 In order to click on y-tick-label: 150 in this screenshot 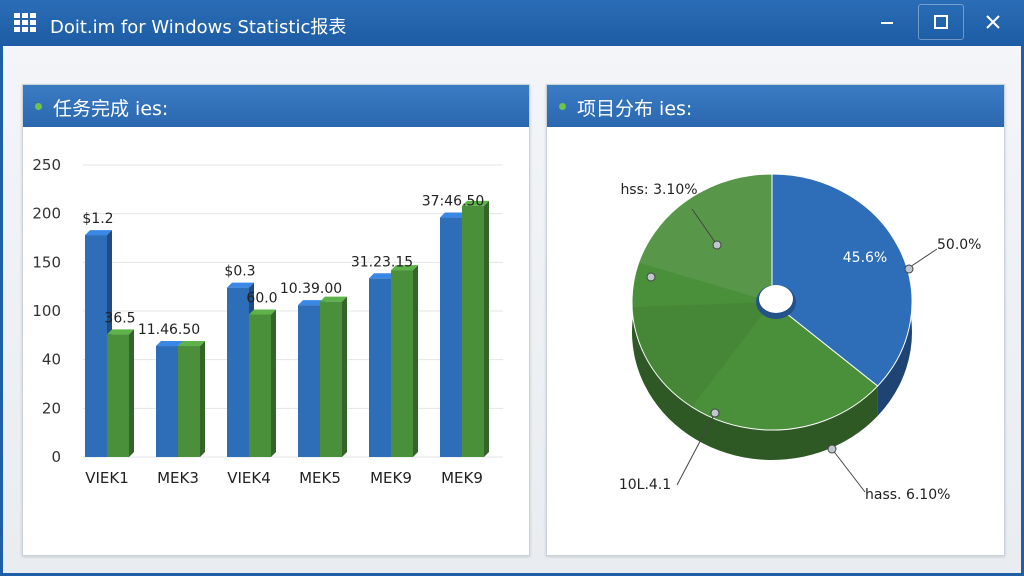, I will do `click(46, 262)`.